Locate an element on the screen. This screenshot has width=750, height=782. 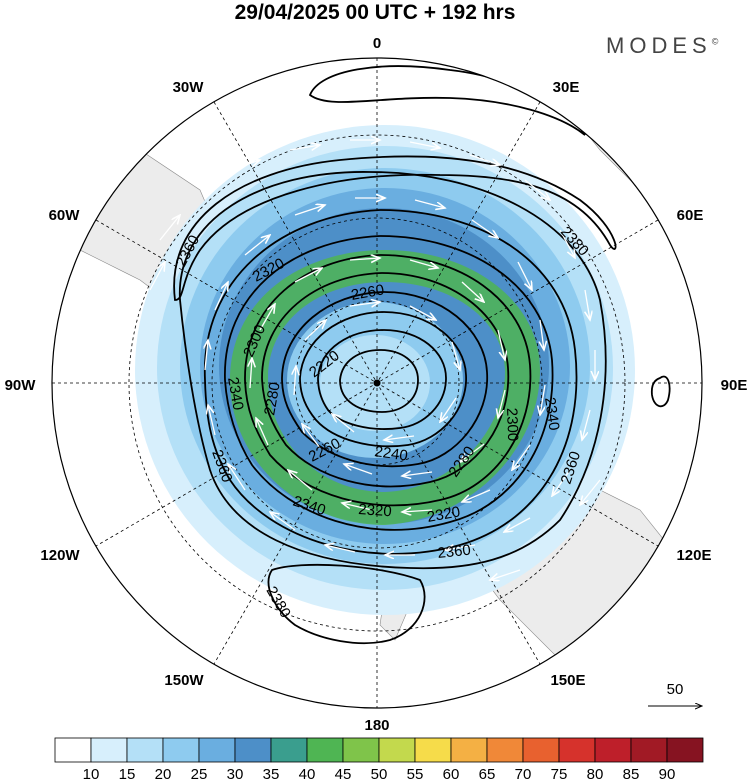
colorbar-tick-label: 90 is located at coordinates (667, 774).